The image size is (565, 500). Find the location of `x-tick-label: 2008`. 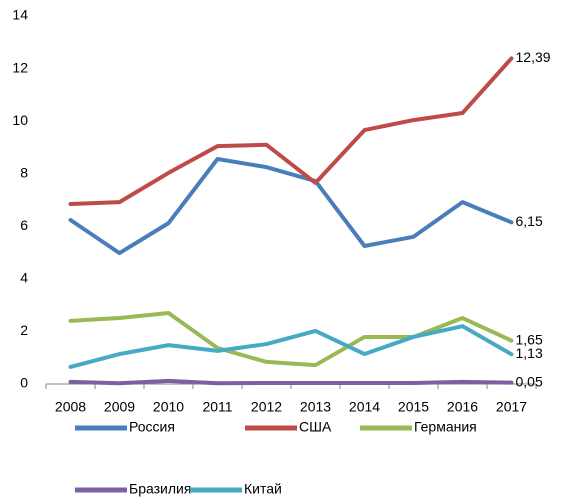

x-tick-label: 2008 is located at coordinates (70, 407).